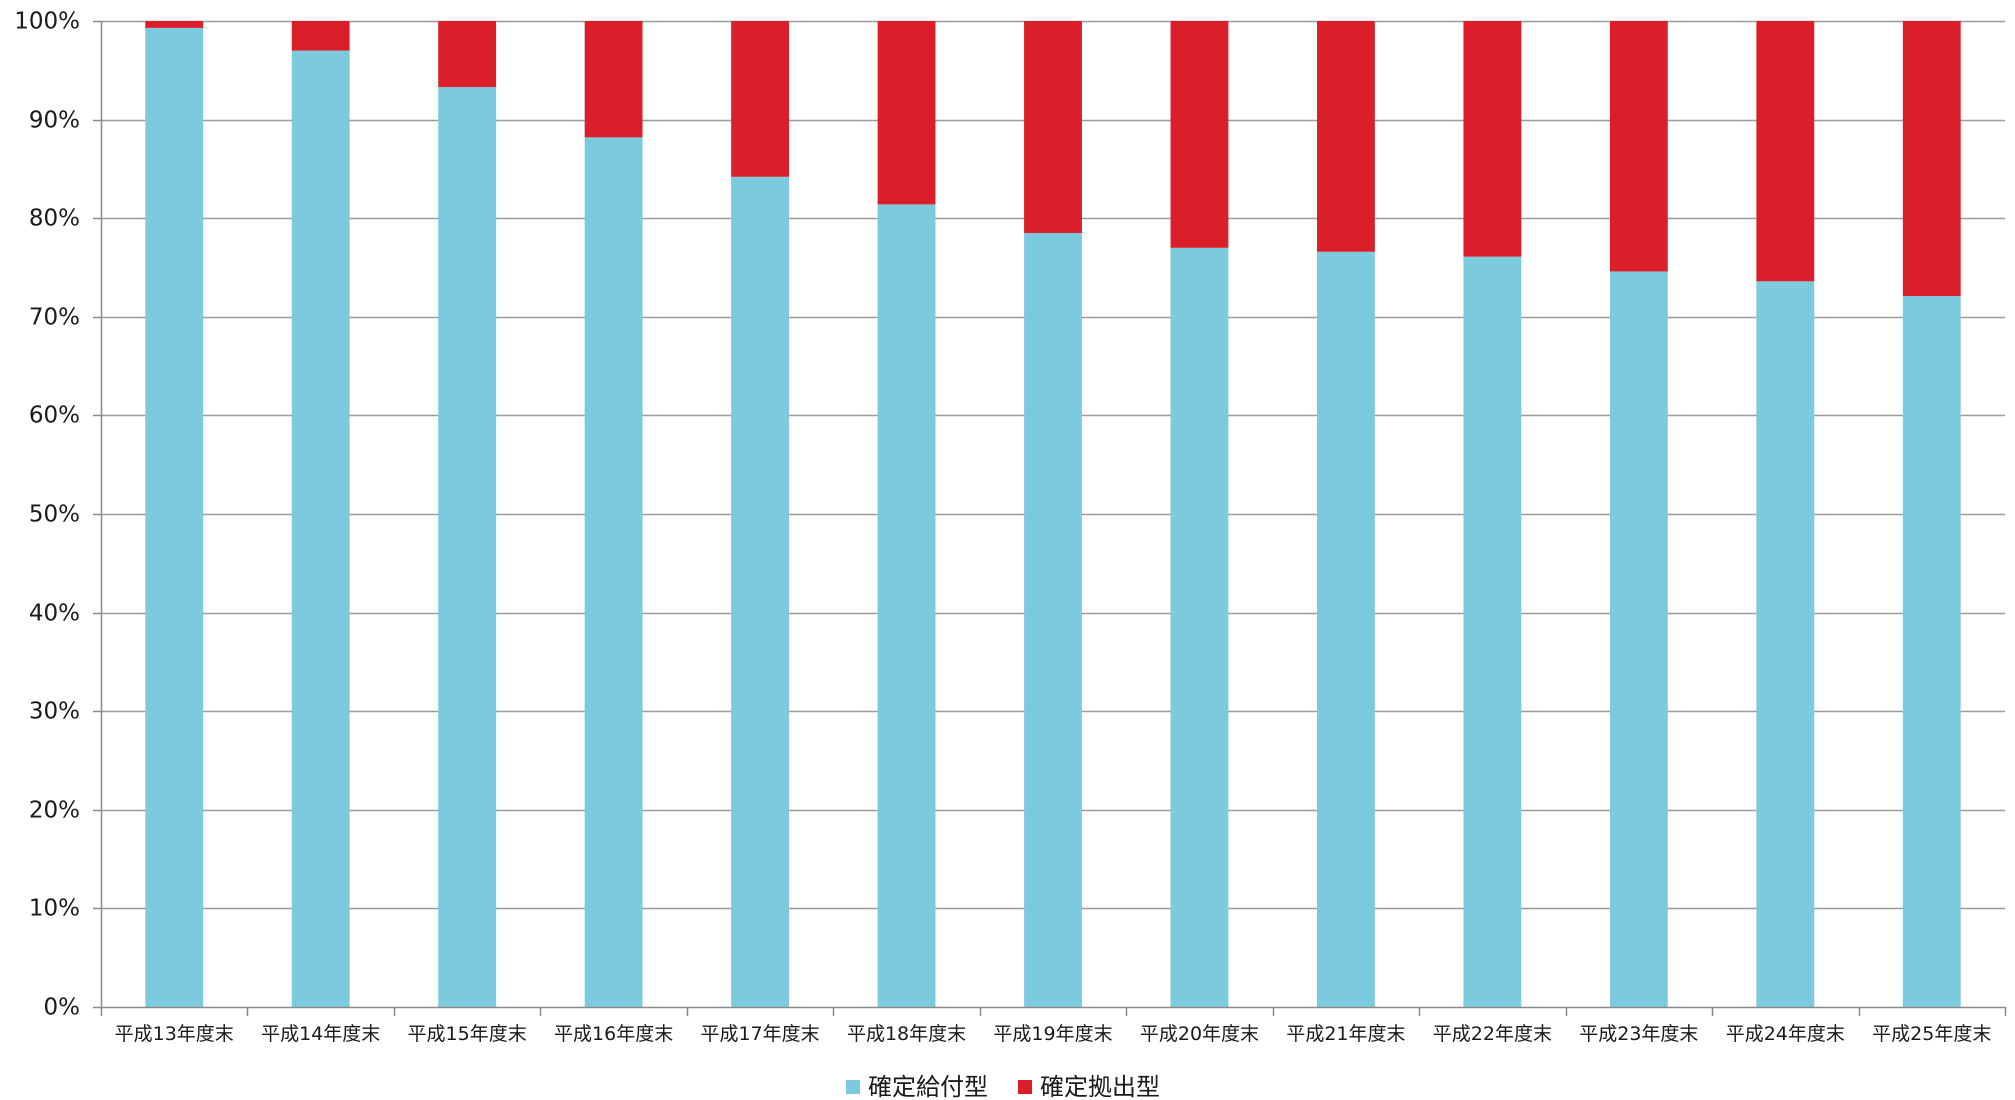  I want to click on x-tick-label: 平成14年度末, so click(320, 1034).